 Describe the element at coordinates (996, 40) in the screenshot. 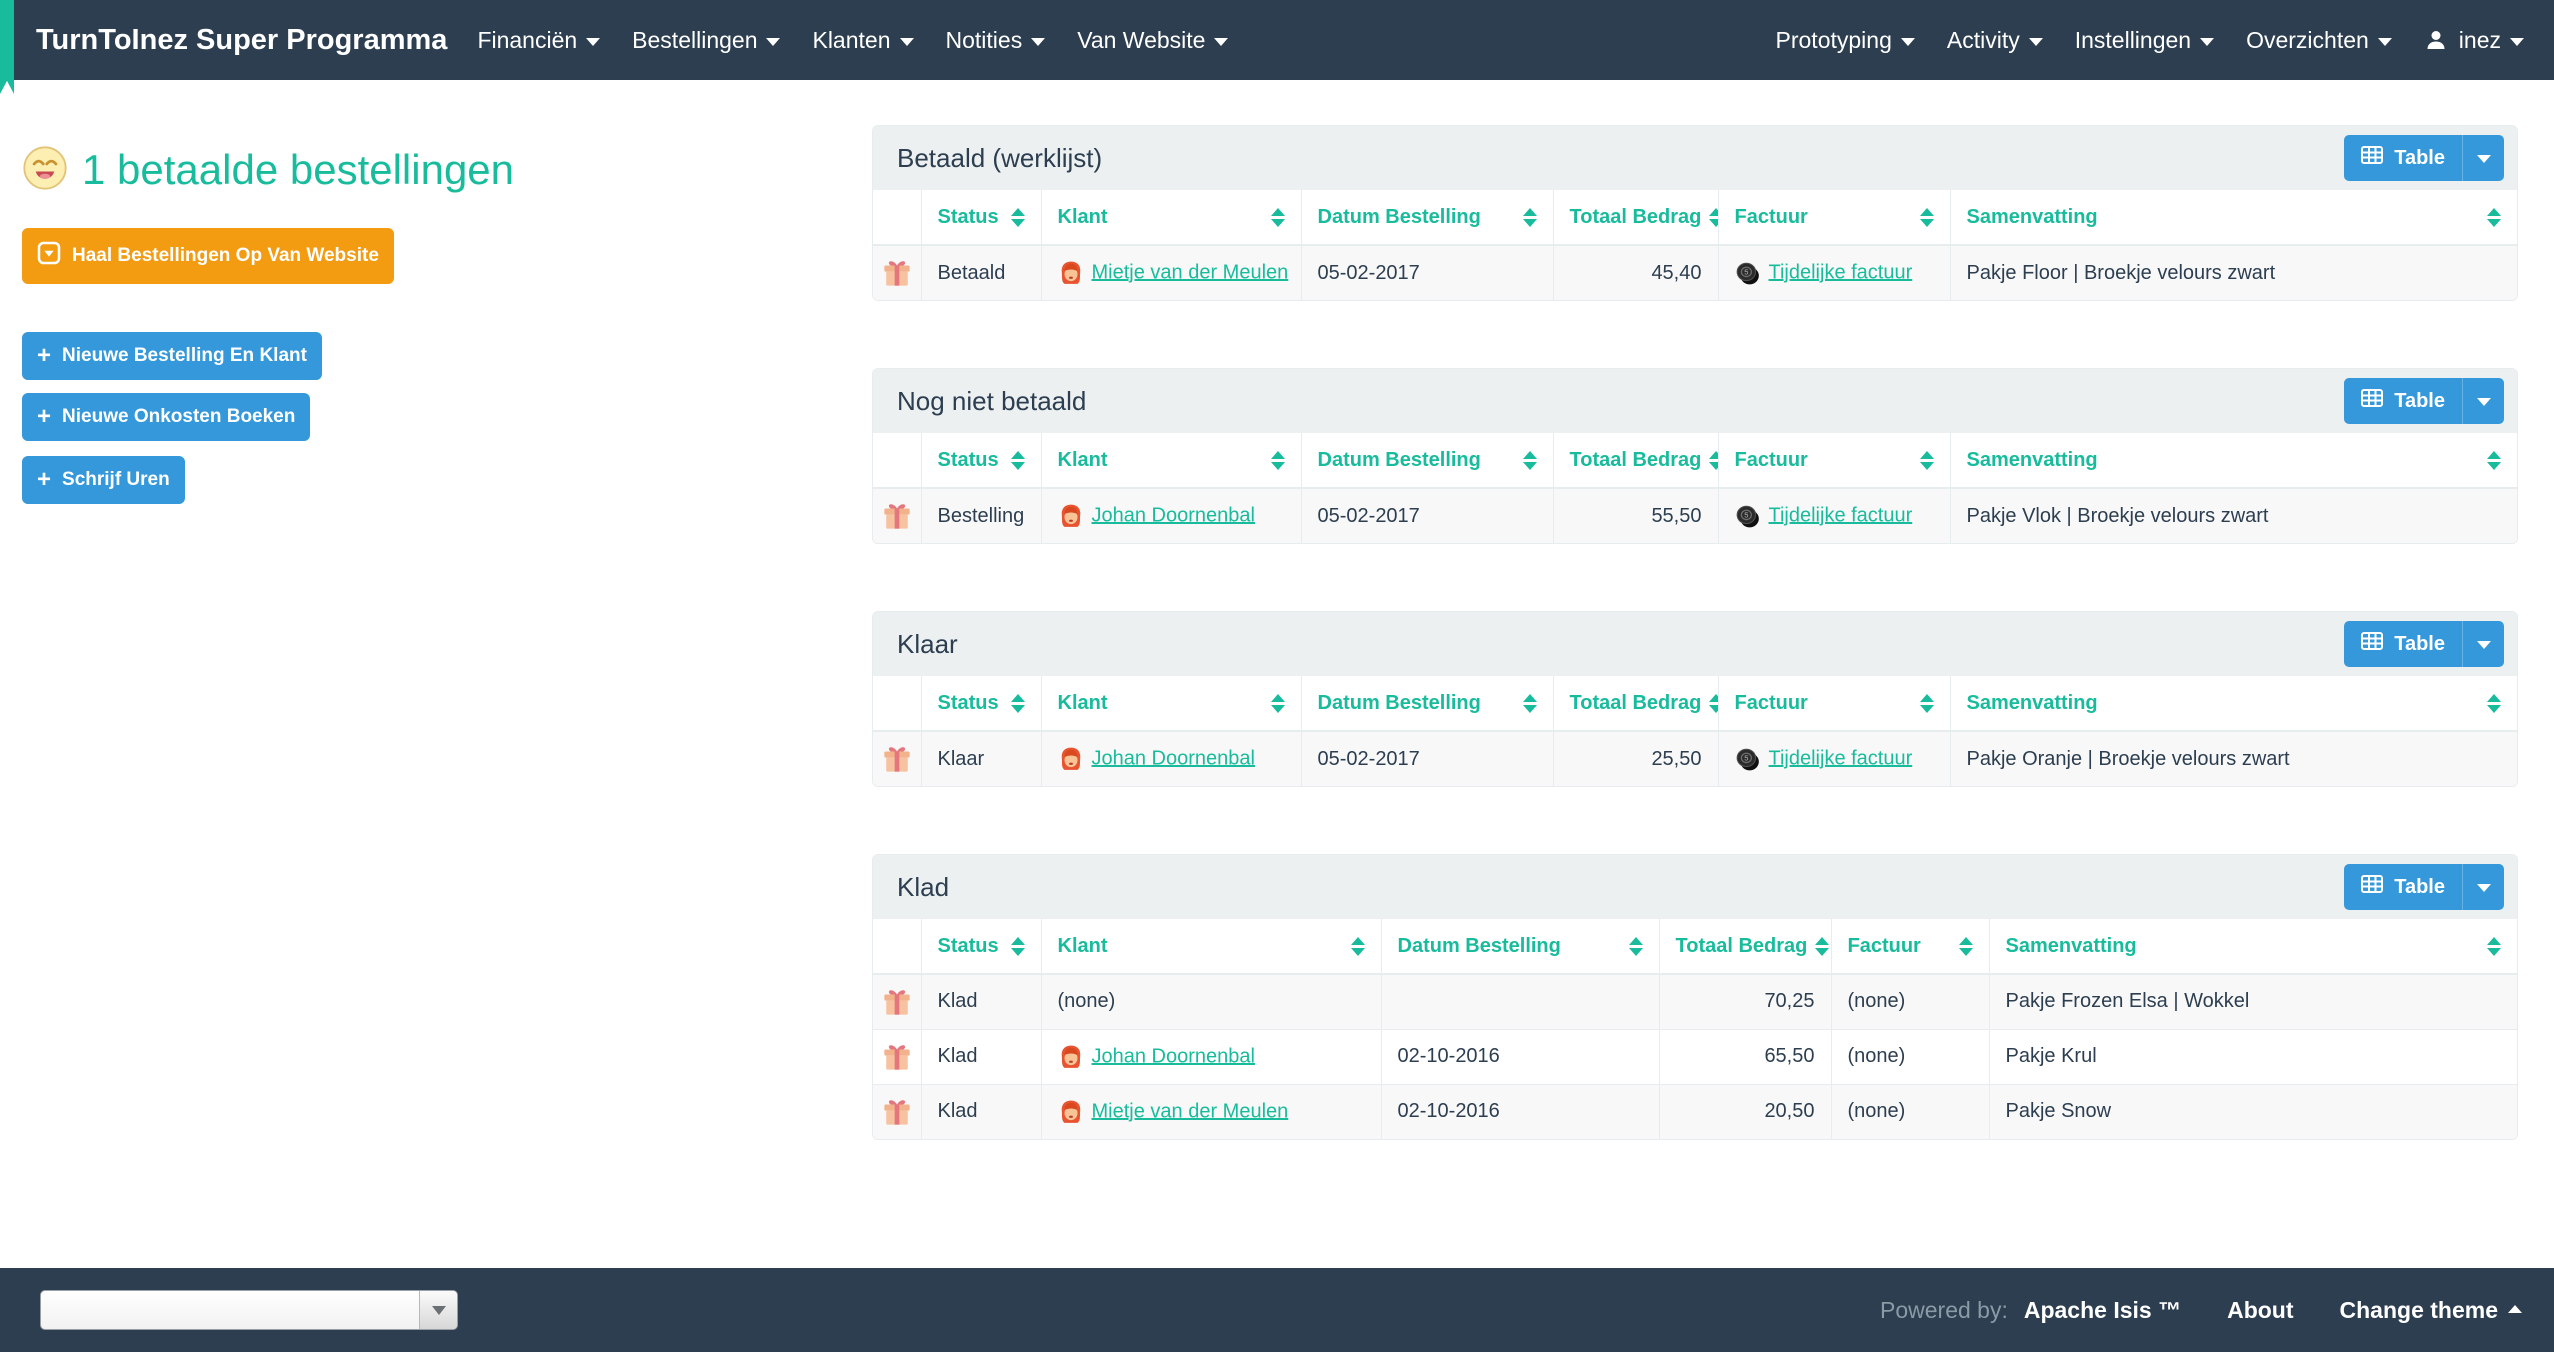

I see `menu-notities: Notities` at that location.